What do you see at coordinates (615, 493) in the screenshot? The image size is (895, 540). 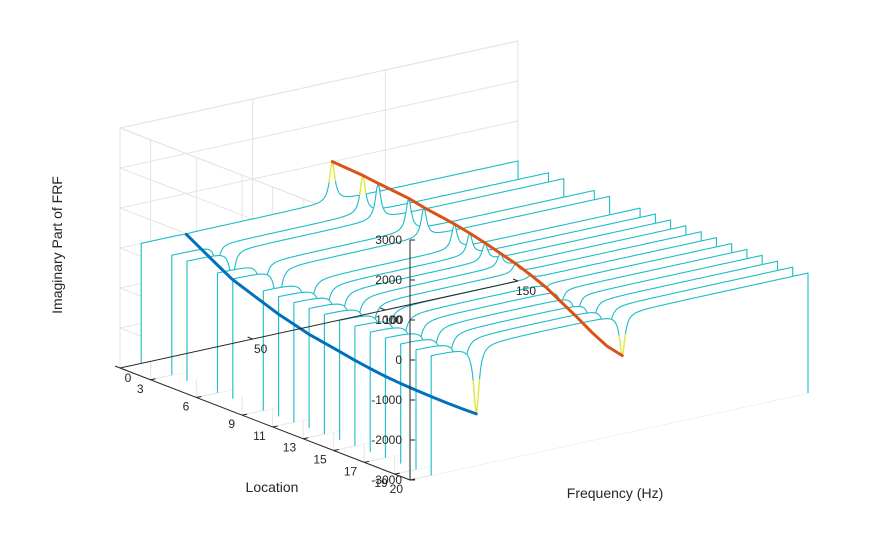 I see `x-axis-title: Frequency (Hz)` at bounding box center [615, 493].